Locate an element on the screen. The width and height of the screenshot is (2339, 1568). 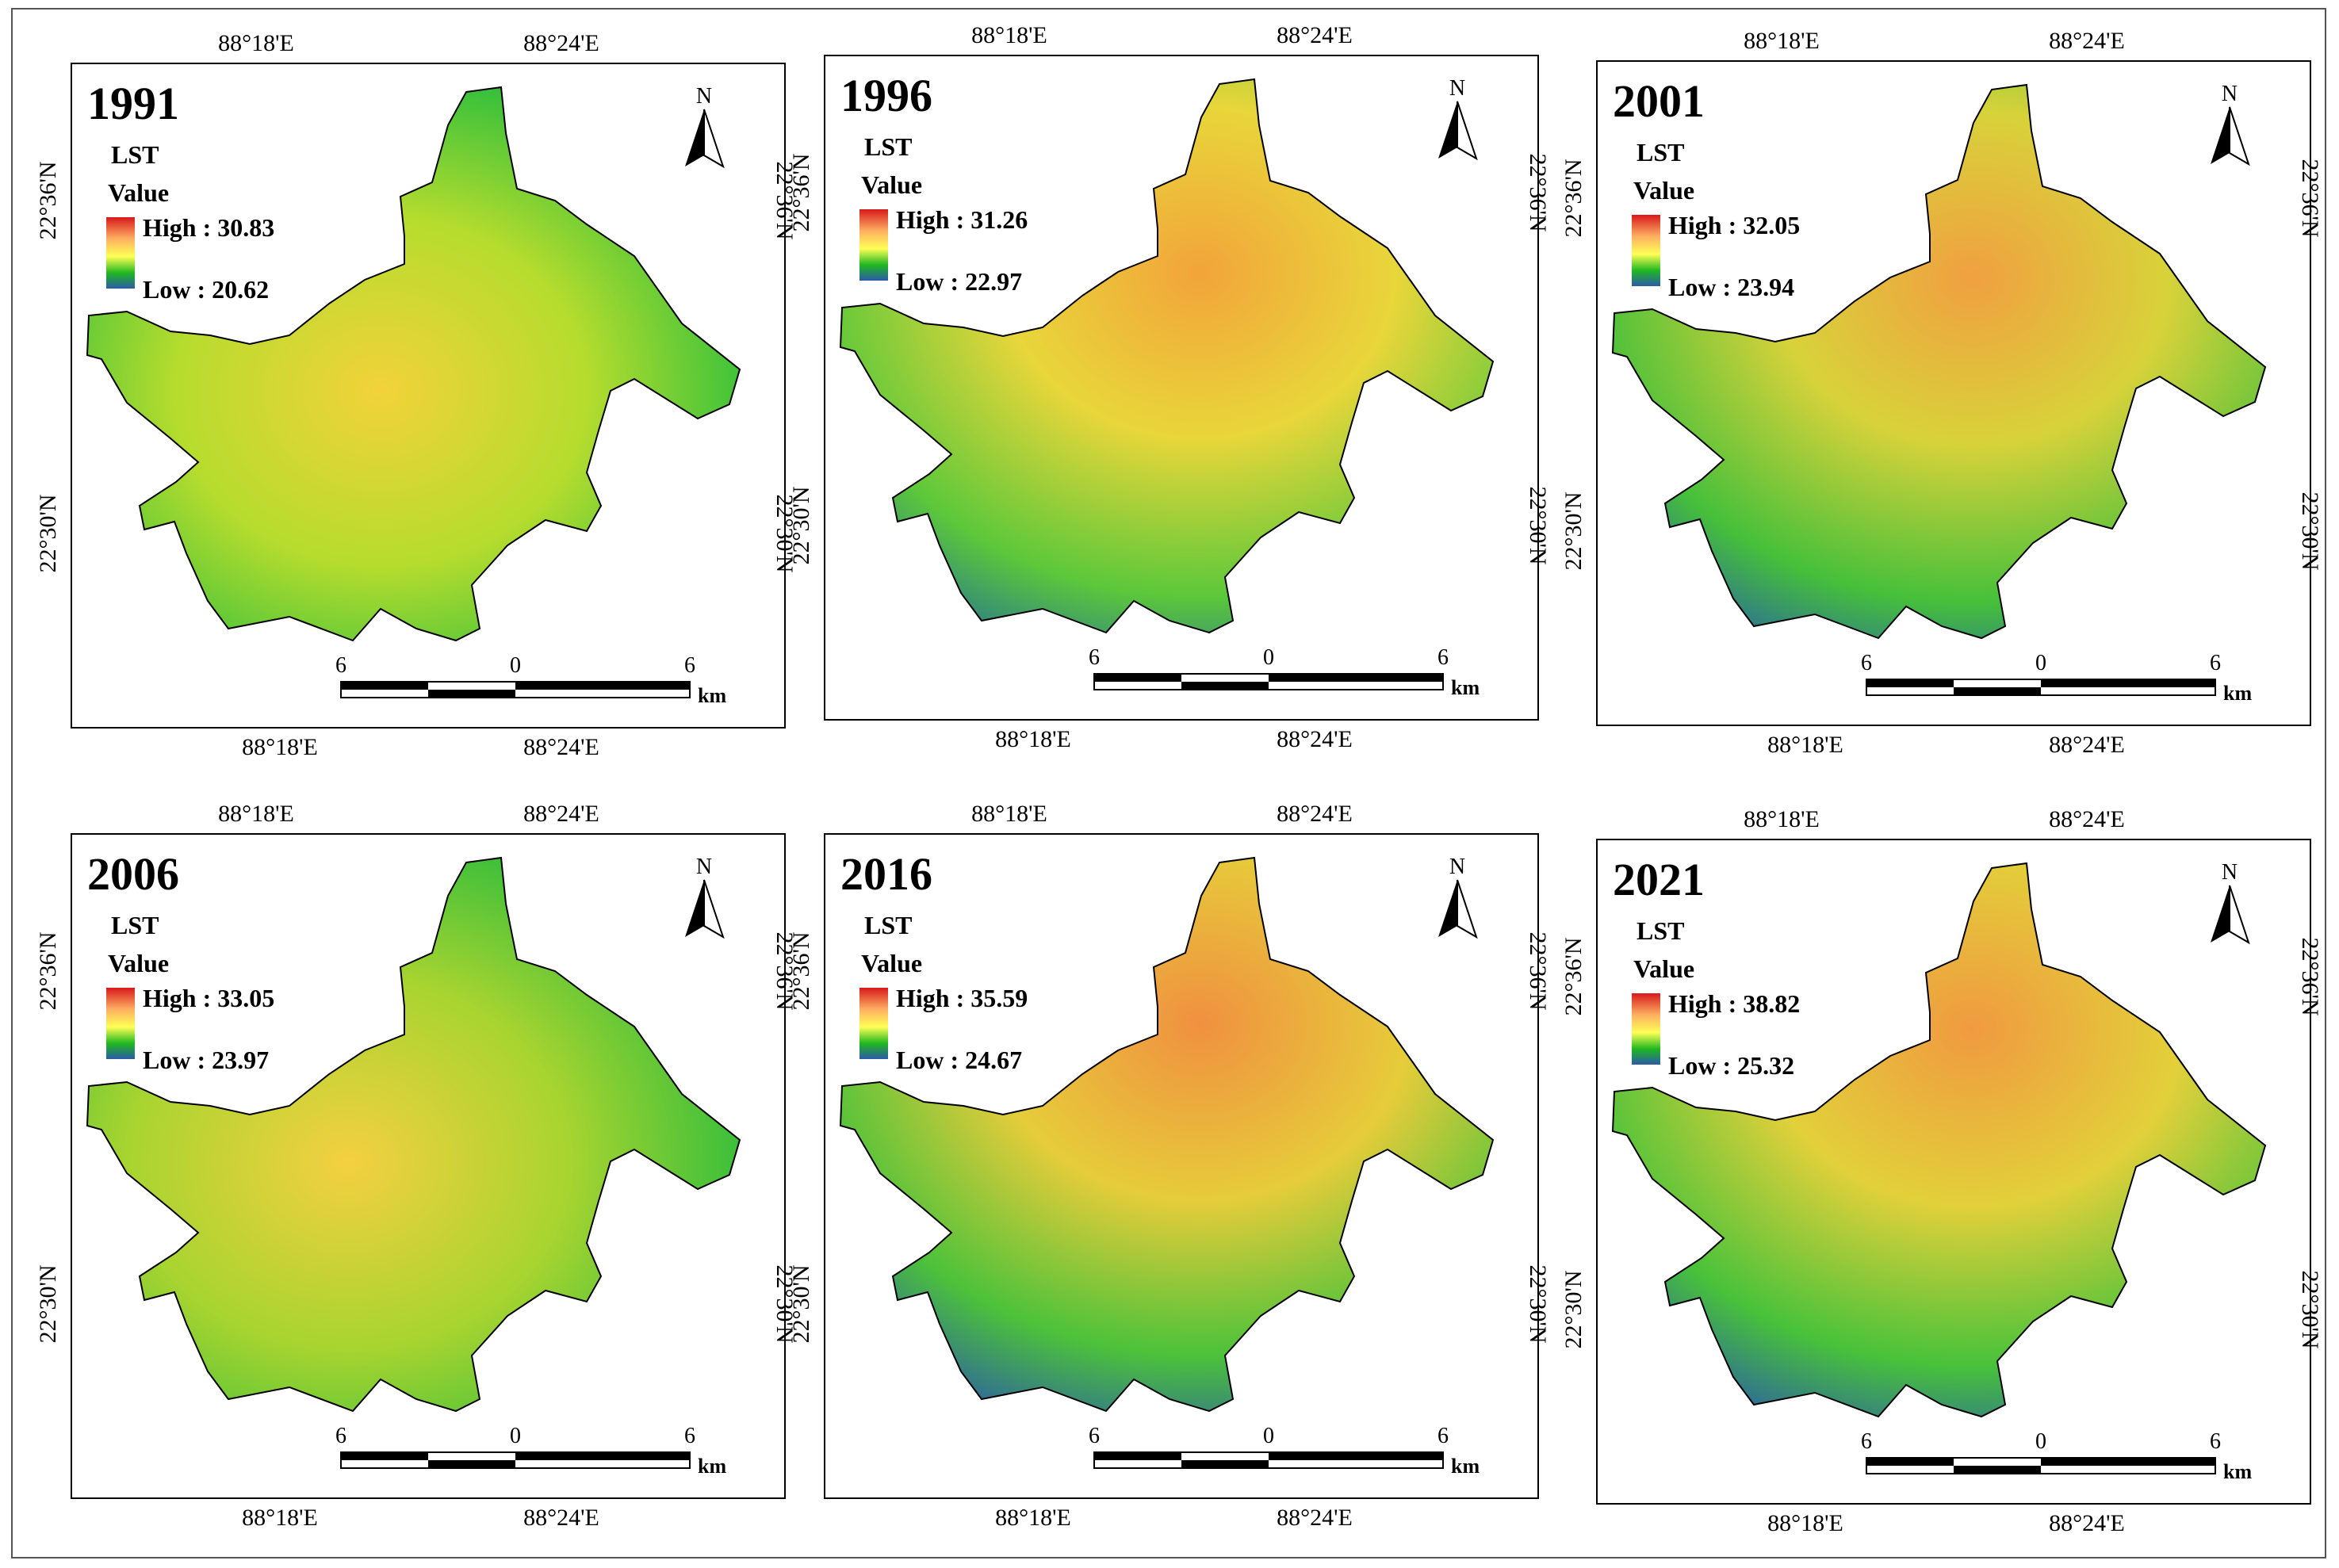
legend-high-label: High : 32.05 is located at coordinates (1734, 225).